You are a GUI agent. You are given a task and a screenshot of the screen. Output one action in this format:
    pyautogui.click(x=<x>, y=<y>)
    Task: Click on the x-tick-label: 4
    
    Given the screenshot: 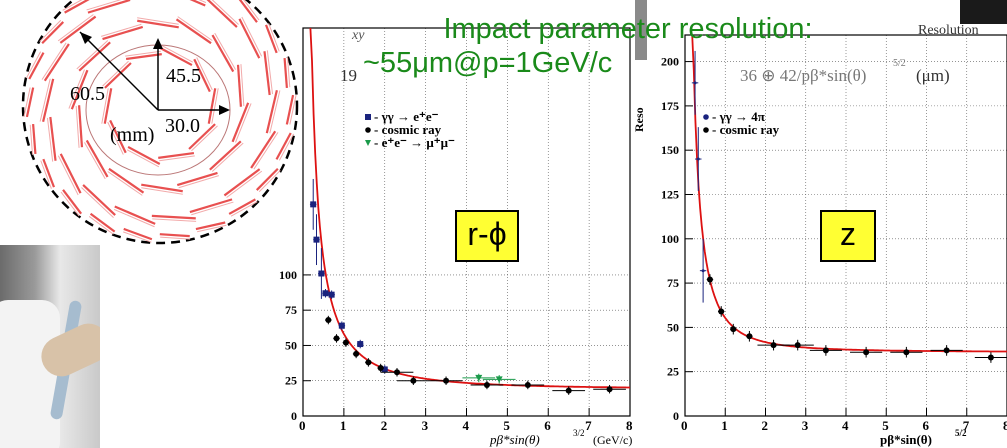 What is the action you would take?
    pyautogui.click(x=466, y=425)
    